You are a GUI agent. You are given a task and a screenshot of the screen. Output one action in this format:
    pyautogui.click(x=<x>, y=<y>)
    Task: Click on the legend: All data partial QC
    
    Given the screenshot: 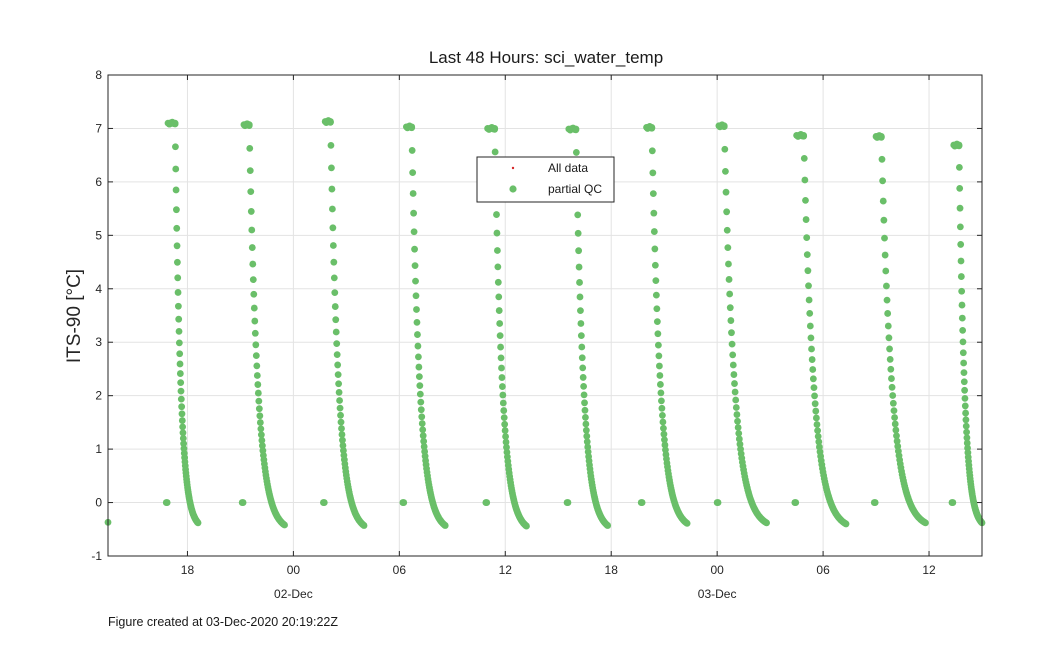 What is the action you would take?
    pyautogui.click(x=545, y=179)
    